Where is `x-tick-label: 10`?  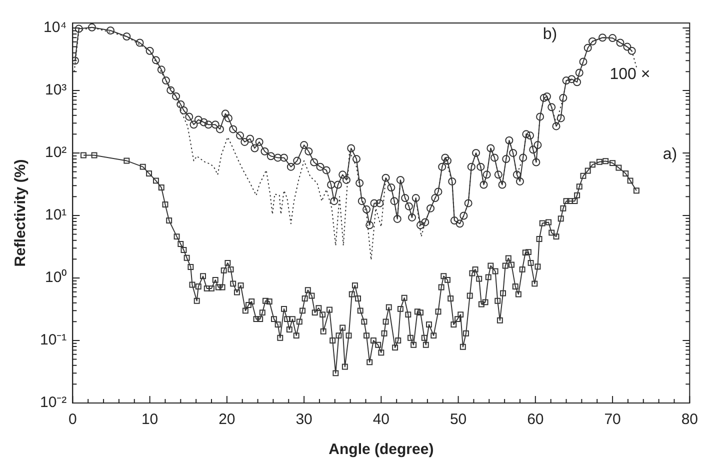 x-tick-label: 10 is located at coordinates (149, 419).